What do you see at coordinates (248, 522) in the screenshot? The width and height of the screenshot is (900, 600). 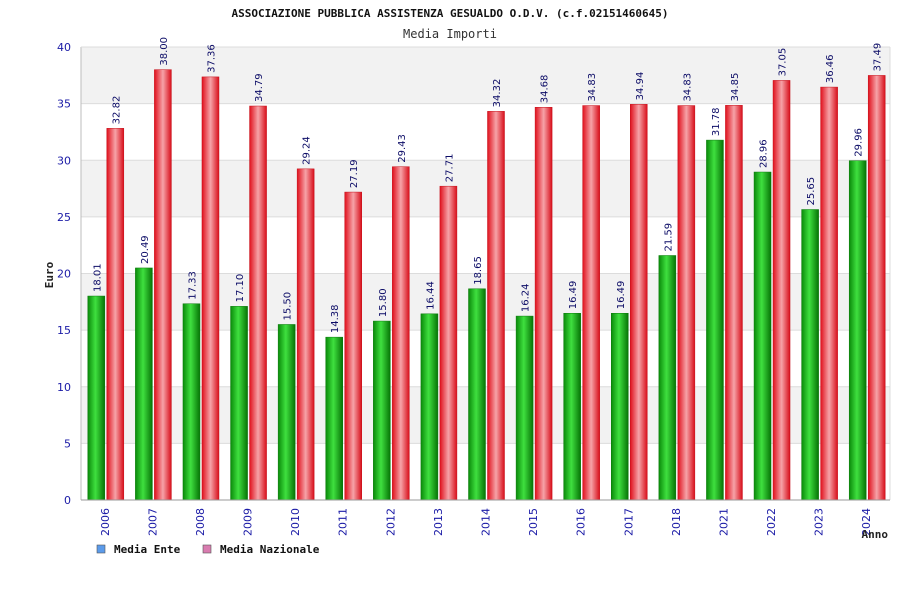 I see `x-tick-label: 2009` at bounding box center [248, 522].